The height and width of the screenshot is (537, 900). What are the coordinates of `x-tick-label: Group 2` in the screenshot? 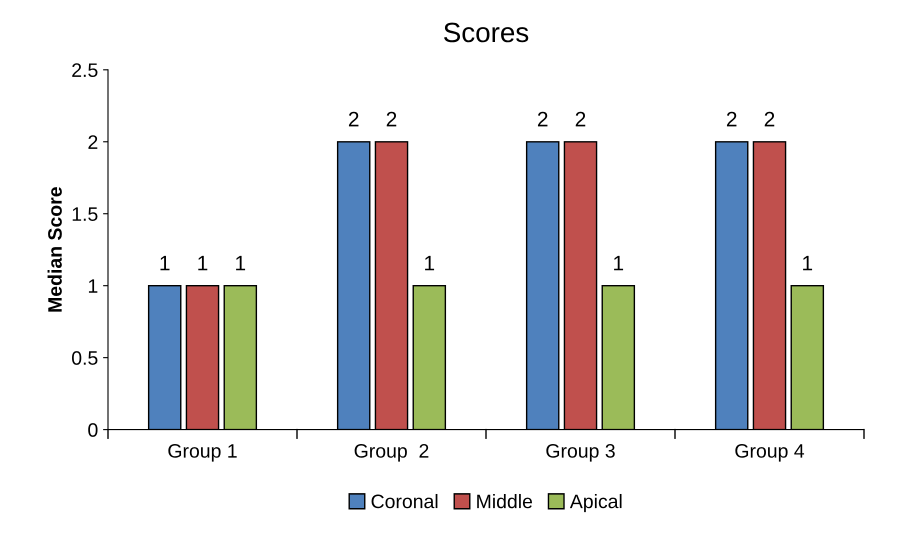 It's located at (391, 453).